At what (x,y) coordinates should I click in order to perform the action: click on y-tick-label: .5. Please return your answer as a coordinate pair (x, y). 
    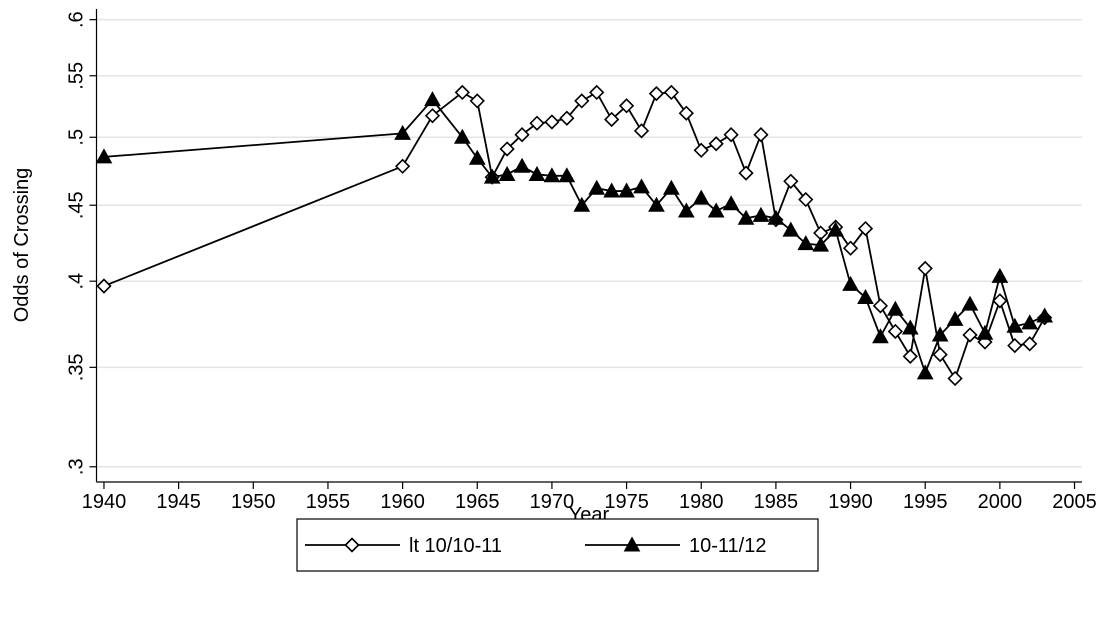
    Looking at the image, I should click on (77, 137).